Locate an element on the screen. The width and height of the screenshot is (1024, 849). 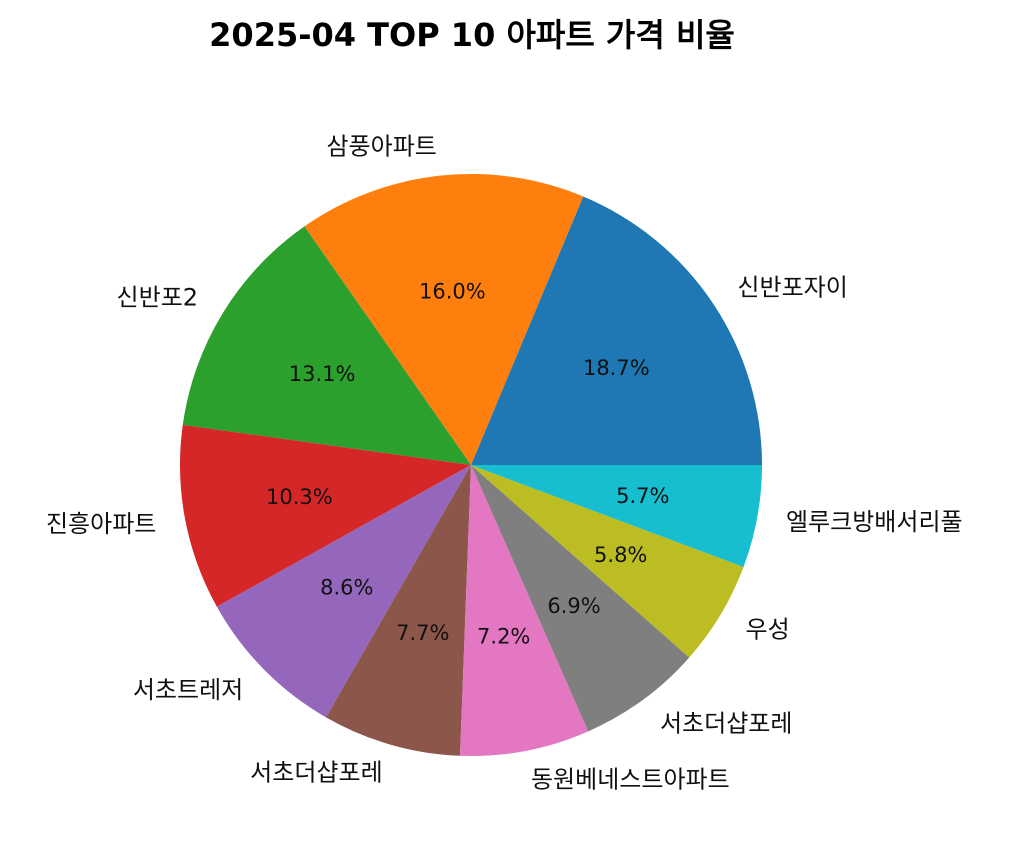
slice-percent-label: 10.3% is located at coordinates (299, 497).